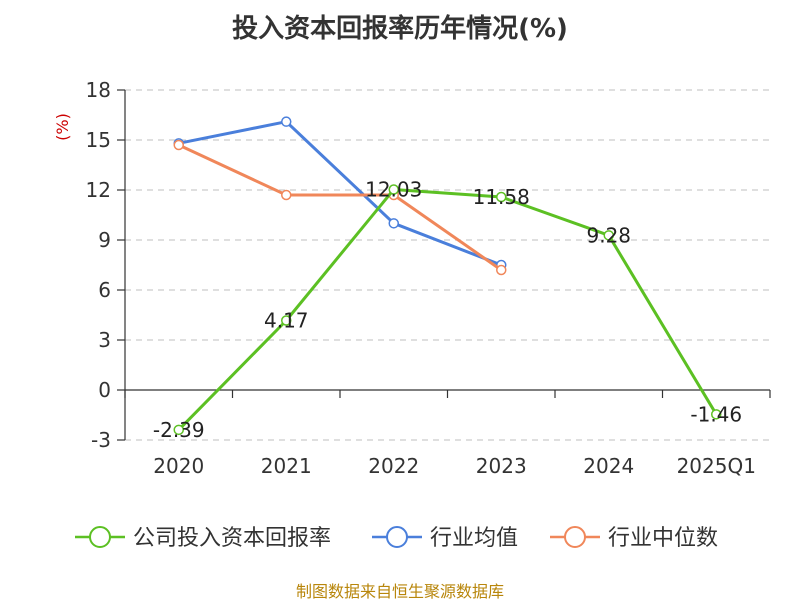 This screenshot has height=602, width=800. I want to click on data-label: 4.17, so click(286, 321).